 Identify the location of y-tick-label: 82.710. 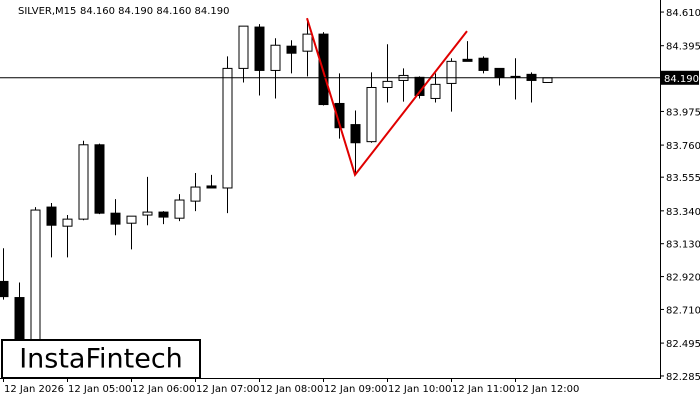
(683, 310).